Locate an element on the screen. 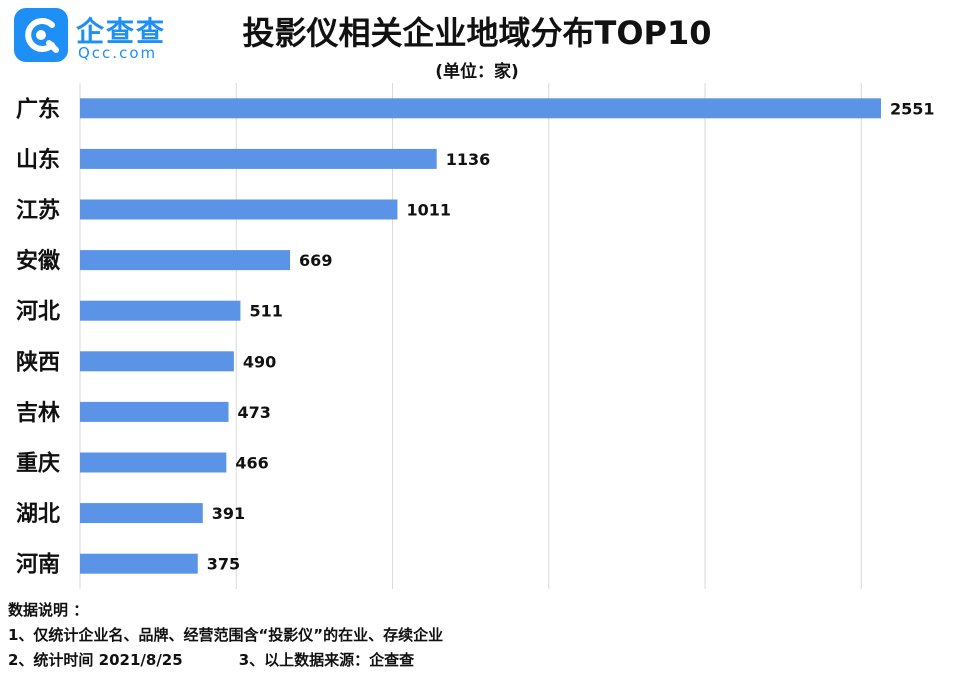  logo-name-cn: 企查查 is located at coordinates (121, 31).